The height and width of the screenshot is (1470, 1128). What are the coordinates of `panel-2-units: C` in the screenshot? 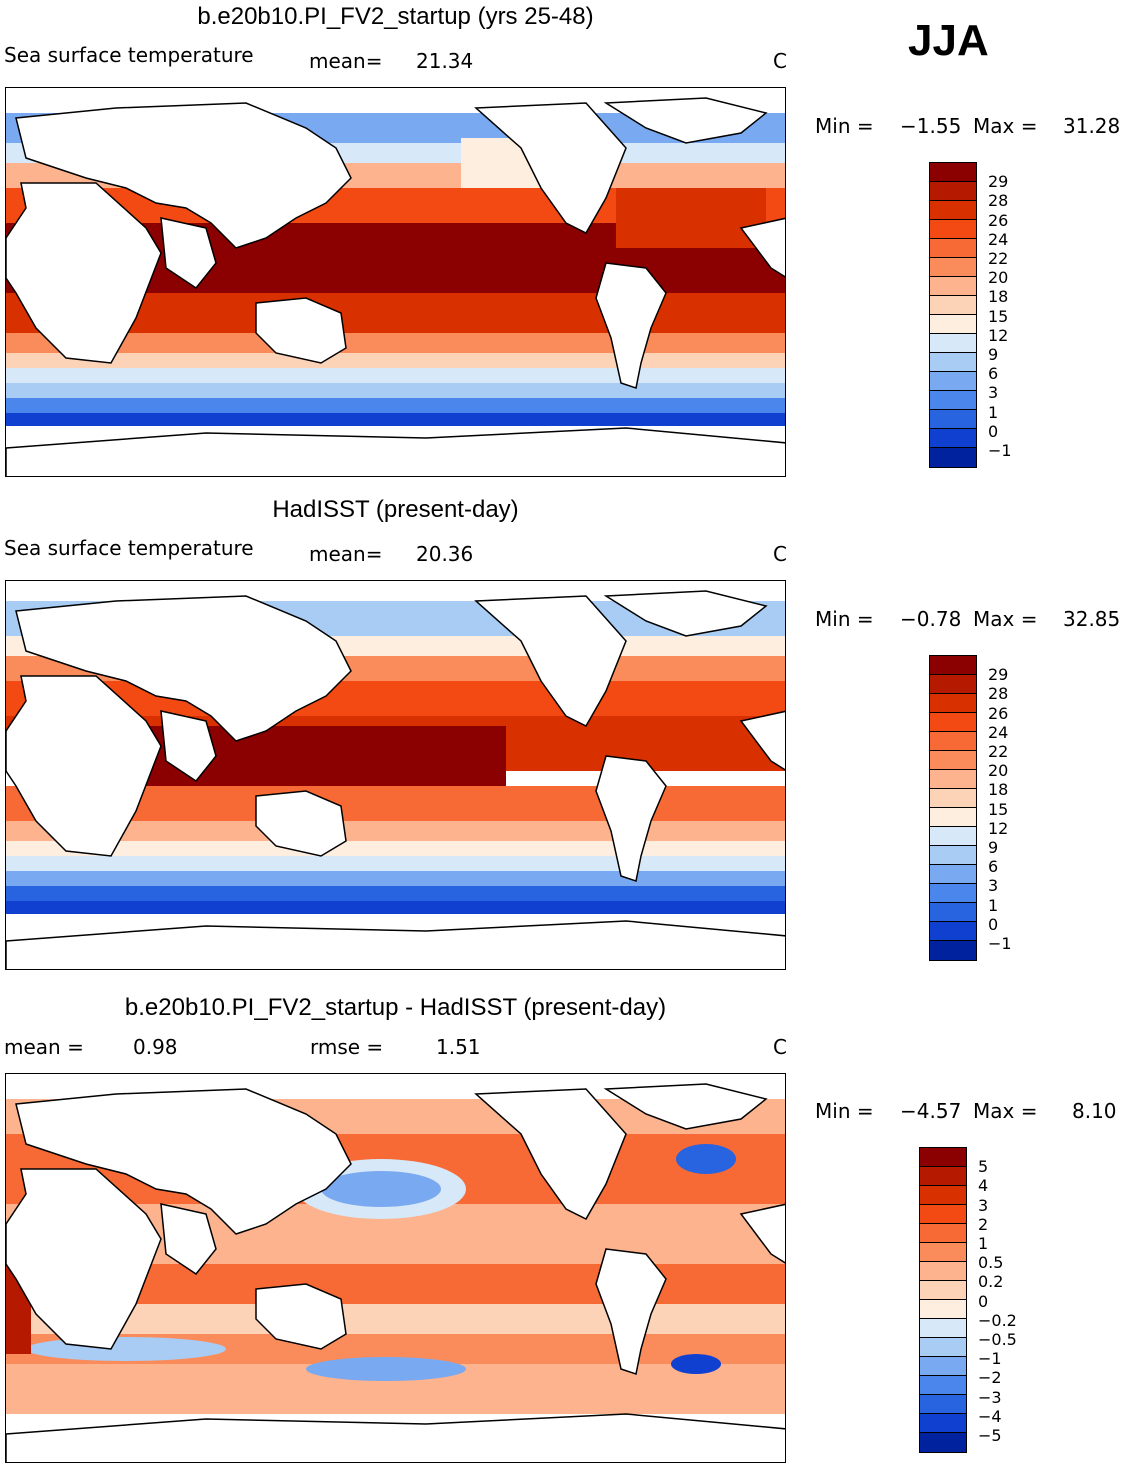 It's located at (780, 554).